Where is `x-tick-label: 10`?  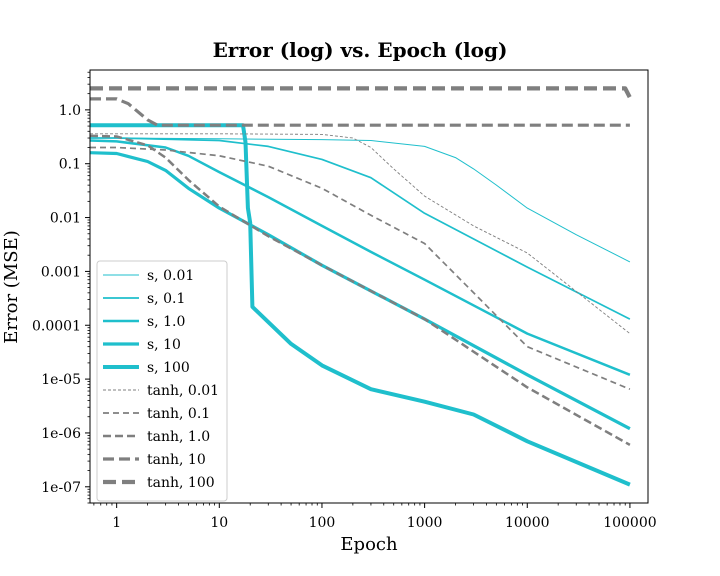
x-tick-label: 10 is located at coordinates (219, 523).